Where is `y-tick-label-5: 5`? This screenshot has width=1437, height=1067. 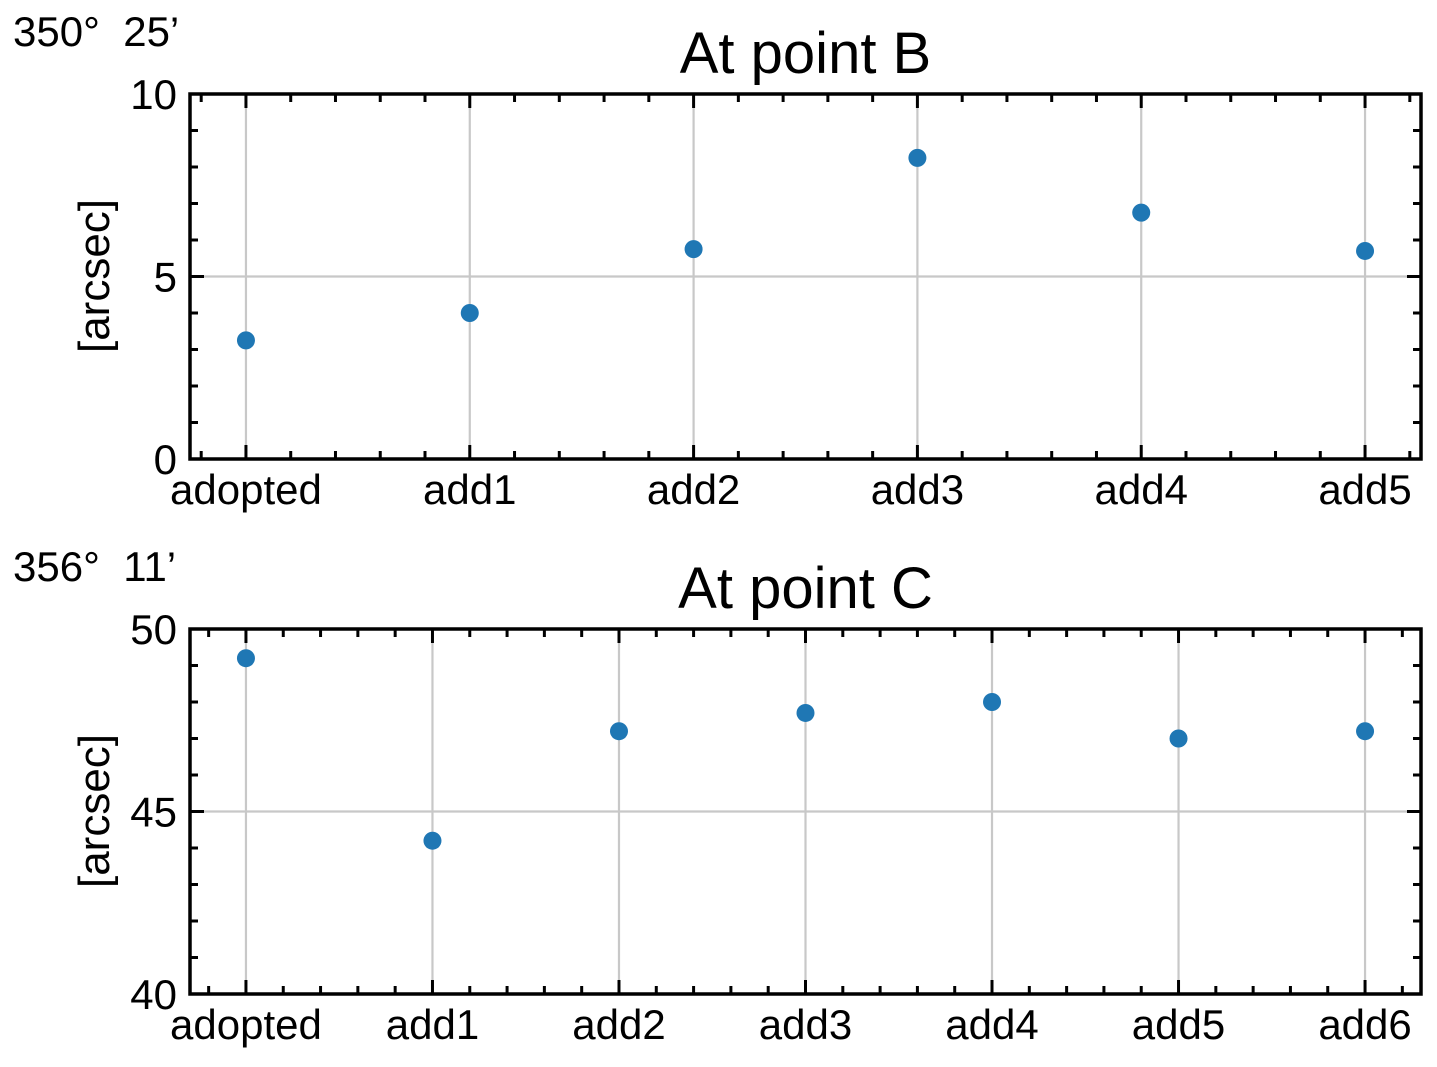 y-tick-label-5: 5 is located at coordinates (165, 277).